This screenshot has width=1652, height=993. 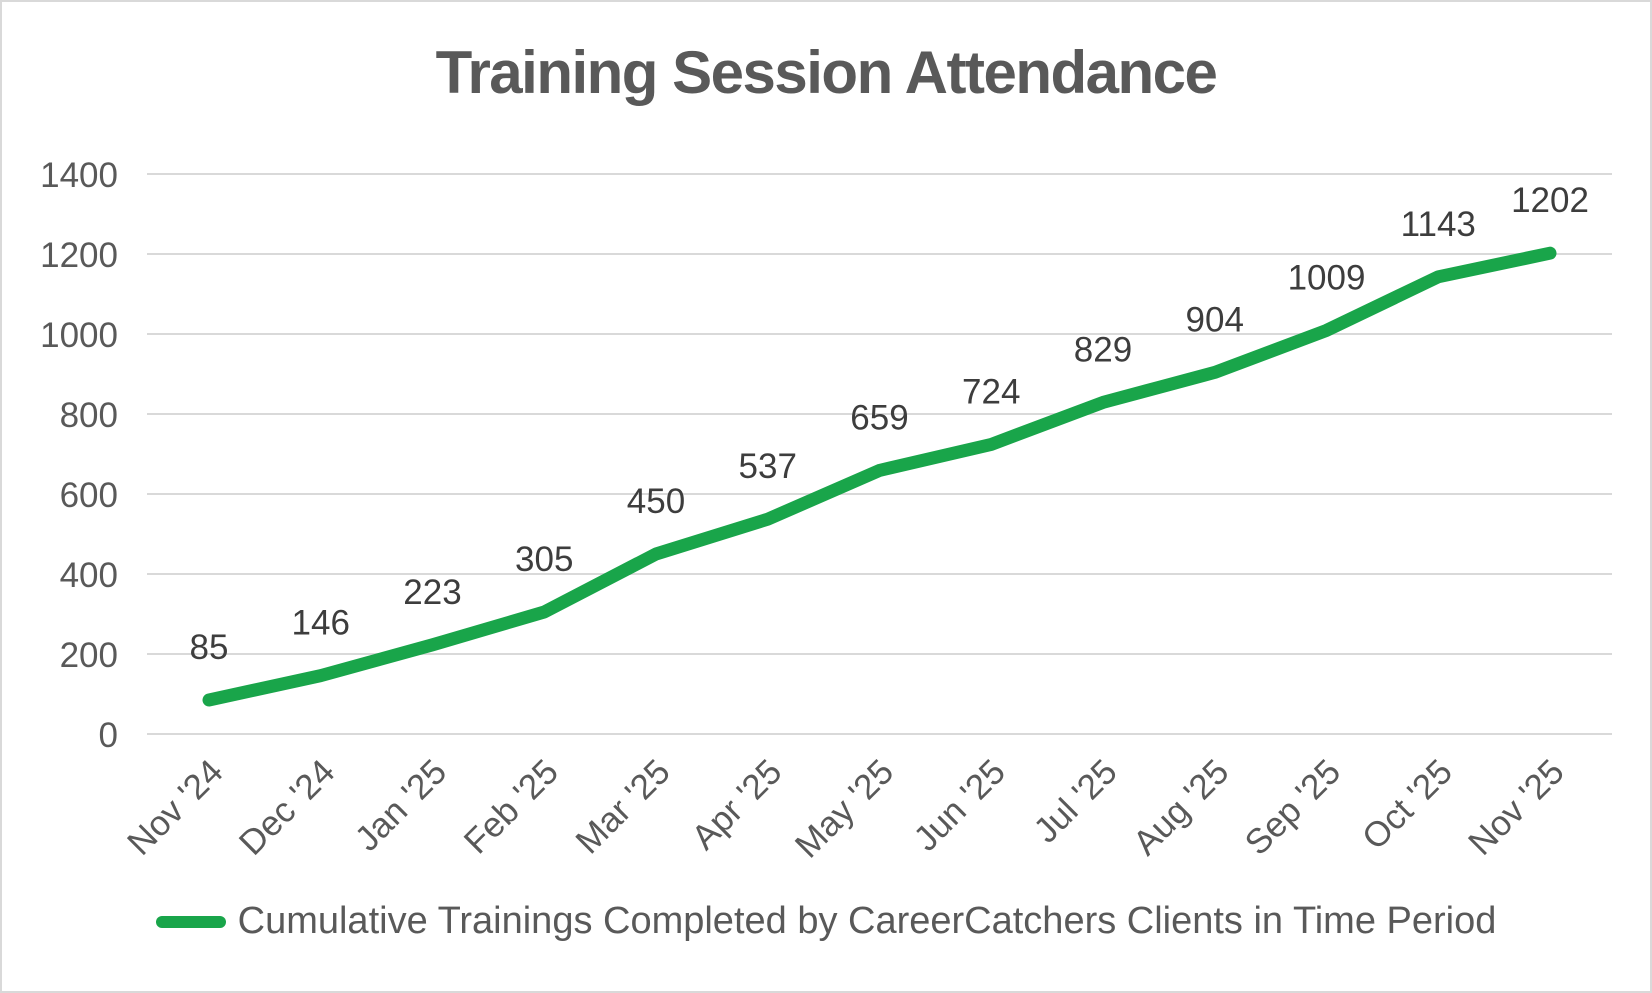 I want to click on x-axis-tick-label: Oct '25, so click(x=1407, y=804).